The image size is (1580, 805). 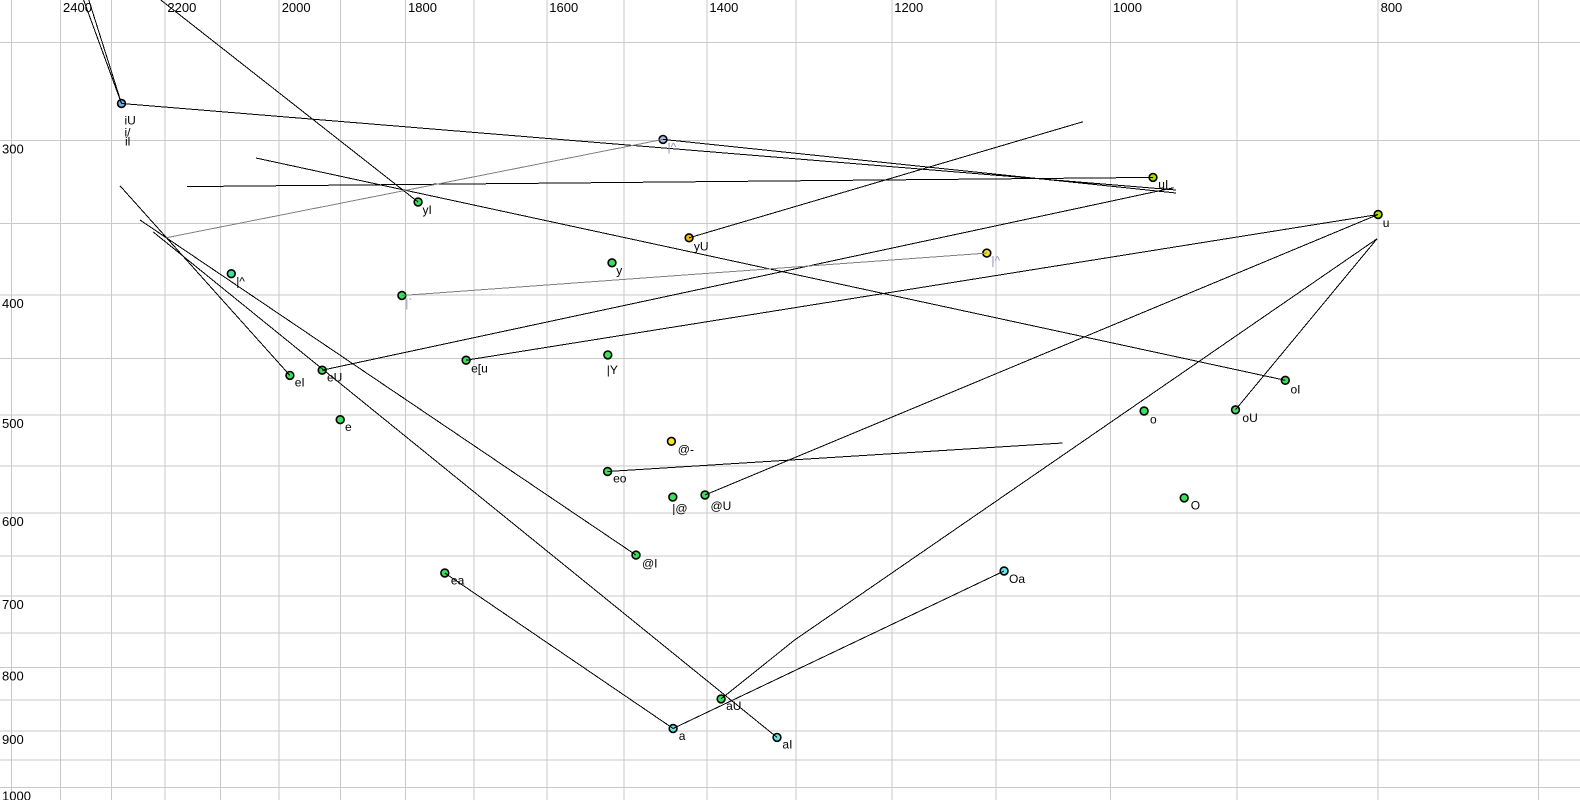 What do you see at coordinates (733, 706) in the screenshot?
I see `svg-text: aU` at bounding box center [733, 706].